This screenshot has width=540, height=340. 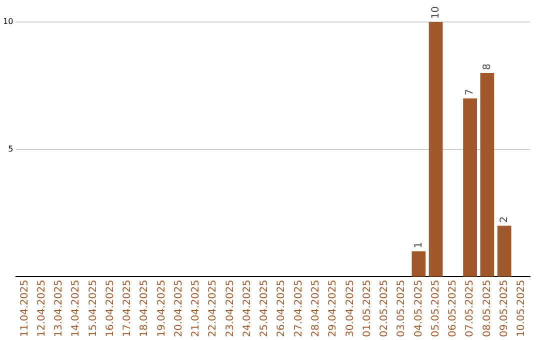 What do you see at coordinates (436, 12) in the screenshot?
I see `data-label: 10` at bounding box center [436, 12].